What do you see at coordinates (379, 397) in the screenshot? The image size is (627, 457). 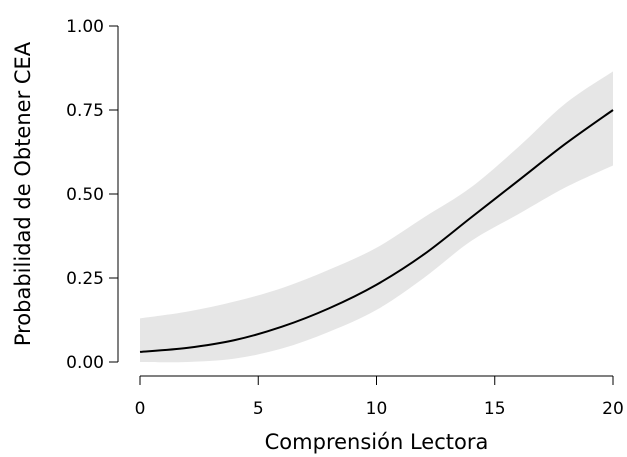 I see `x-ticks: 0 5 10 15 20` at bounding box center [379, 397].